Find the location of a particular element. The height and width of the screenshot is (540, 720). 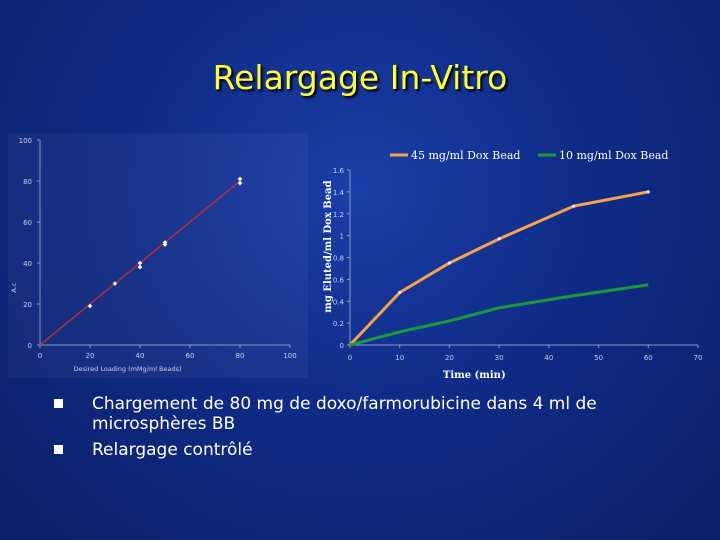

y-tick-label: 0.8 is located at coordinates (338, 259).